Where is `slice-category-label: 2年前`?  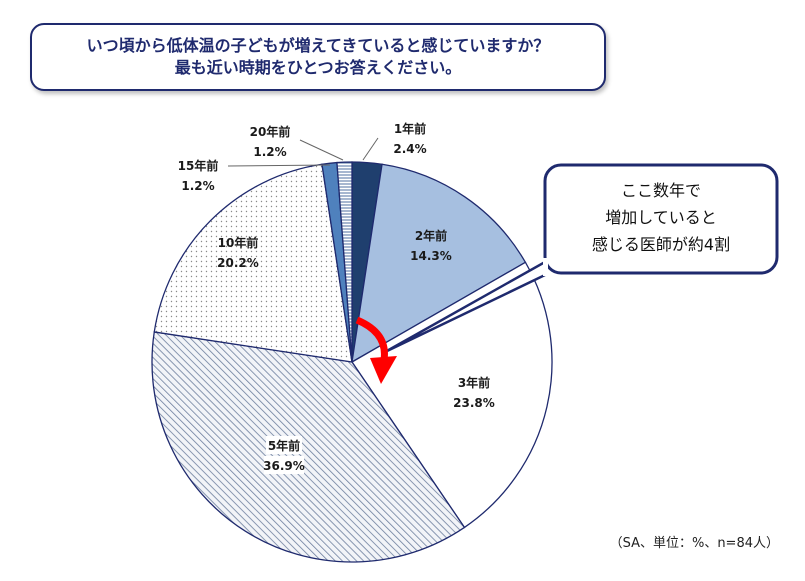
slice-category-label: 2年前 is located at coordinates (431, 235).